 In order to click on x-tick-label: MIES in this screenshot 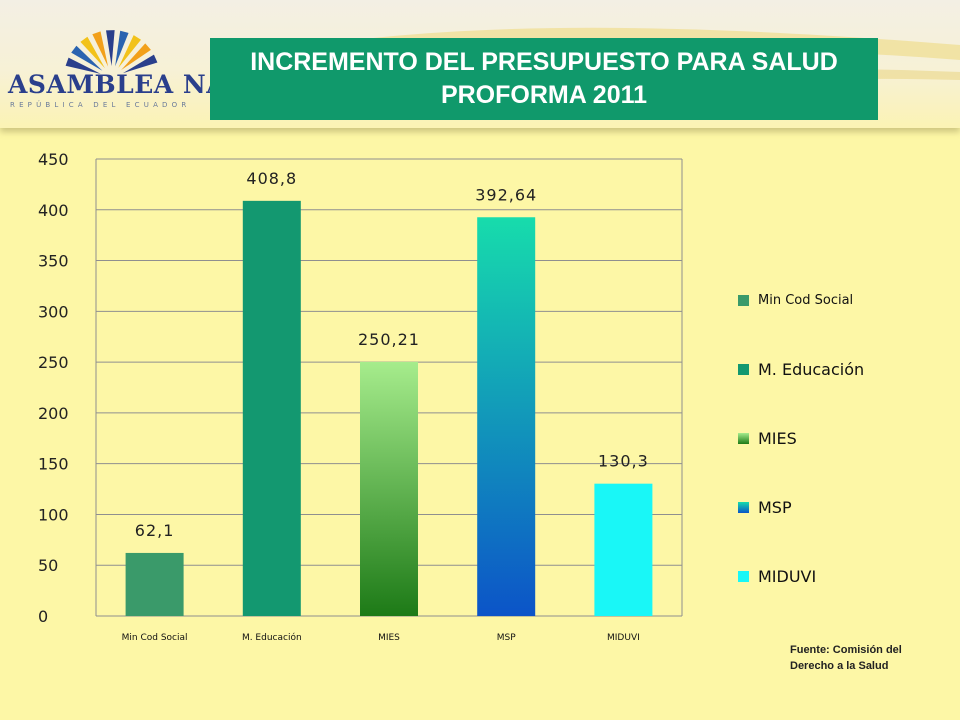, I will do `click(389, 638)`.